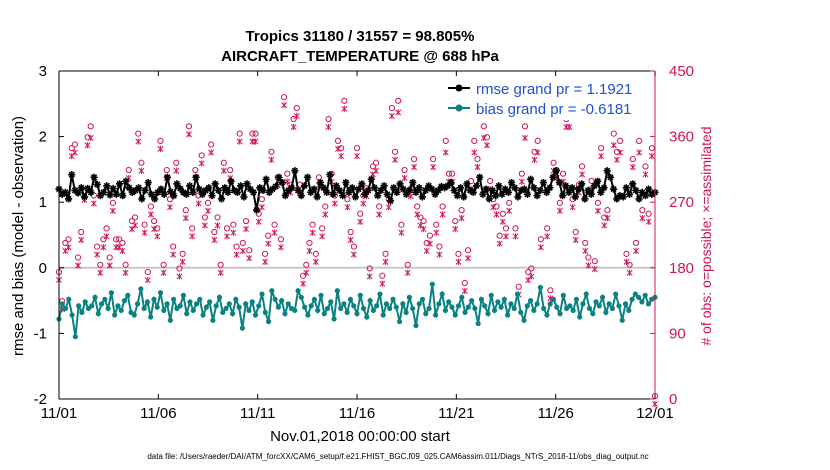  What do you see at coordinates (681, 268) in the screenshot?
I see `y2-tick-label: 180` at bounding box center [681, 268].